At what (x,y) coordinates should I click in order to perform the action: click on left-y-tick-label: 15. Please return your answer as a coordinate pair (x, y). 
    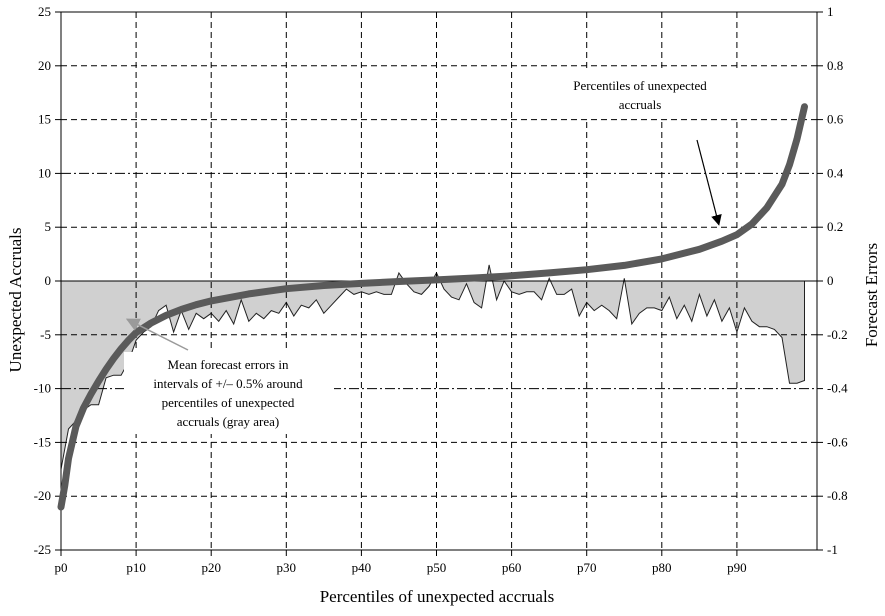
    Looking at the image, I should click on (44, 119).